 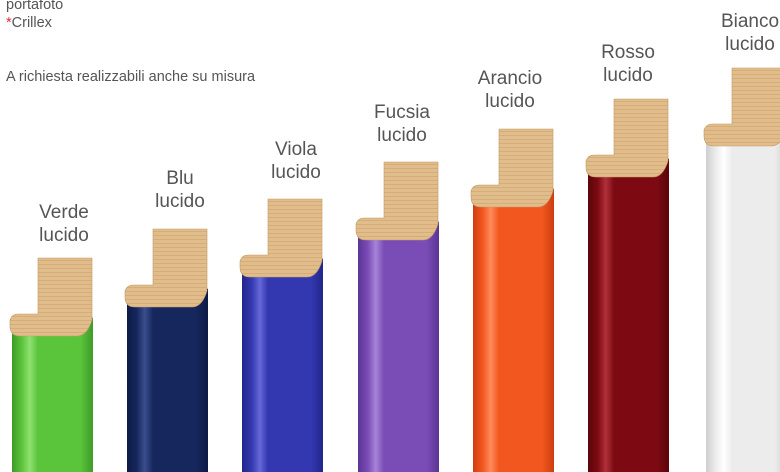 What do you see at coordinates (296, 172) in the screenshot?
I see `label-viola-line2: lucido` at bounding box center [296, 172].